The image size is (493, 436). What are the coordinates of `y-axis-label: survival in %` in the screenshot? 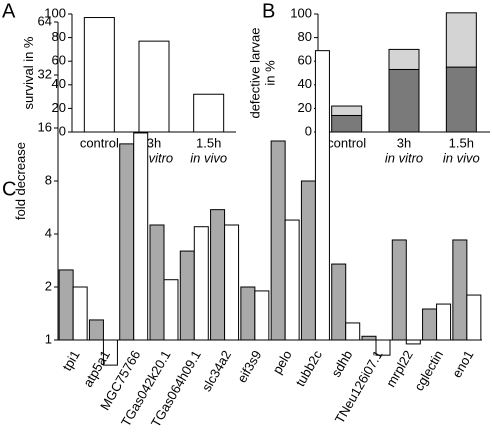 It's located at (28, 72).